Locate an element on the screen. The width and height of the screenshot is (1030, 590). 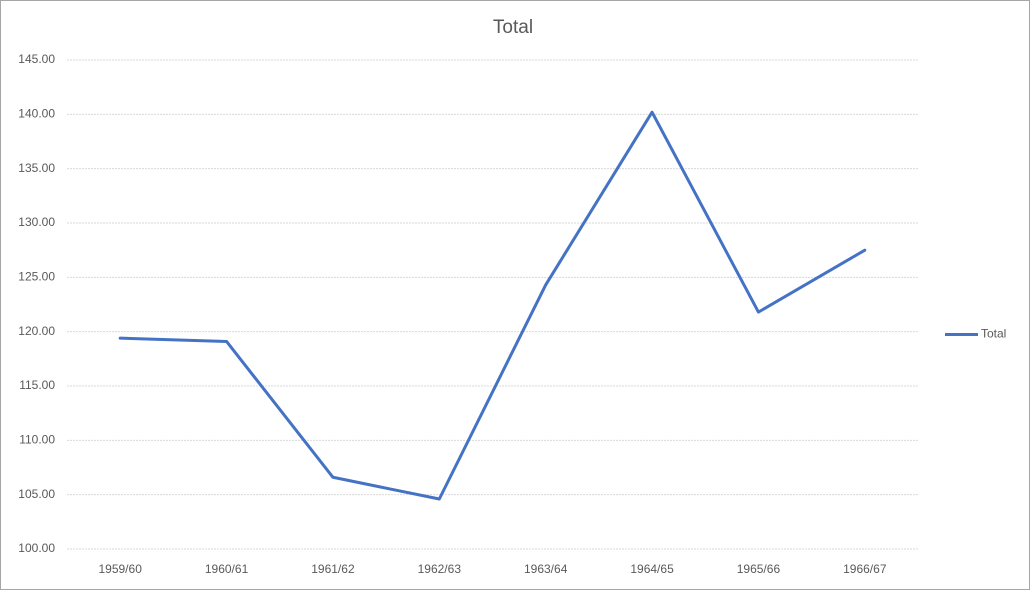
chart-title: Total is located at coordinates (513, 27).